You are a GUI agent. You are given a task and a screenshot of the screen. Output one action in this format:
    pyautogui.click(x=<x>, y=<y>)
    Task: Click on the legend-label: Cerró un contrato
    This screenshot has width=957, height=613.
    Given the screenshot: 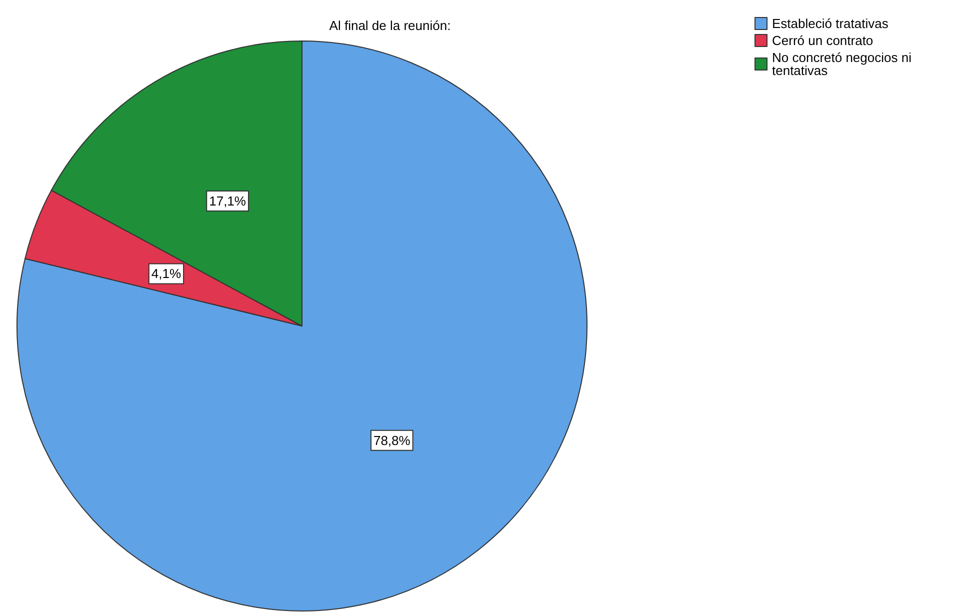 What is the action you would take?
    pyautogui.click(x=823, y=40)
    